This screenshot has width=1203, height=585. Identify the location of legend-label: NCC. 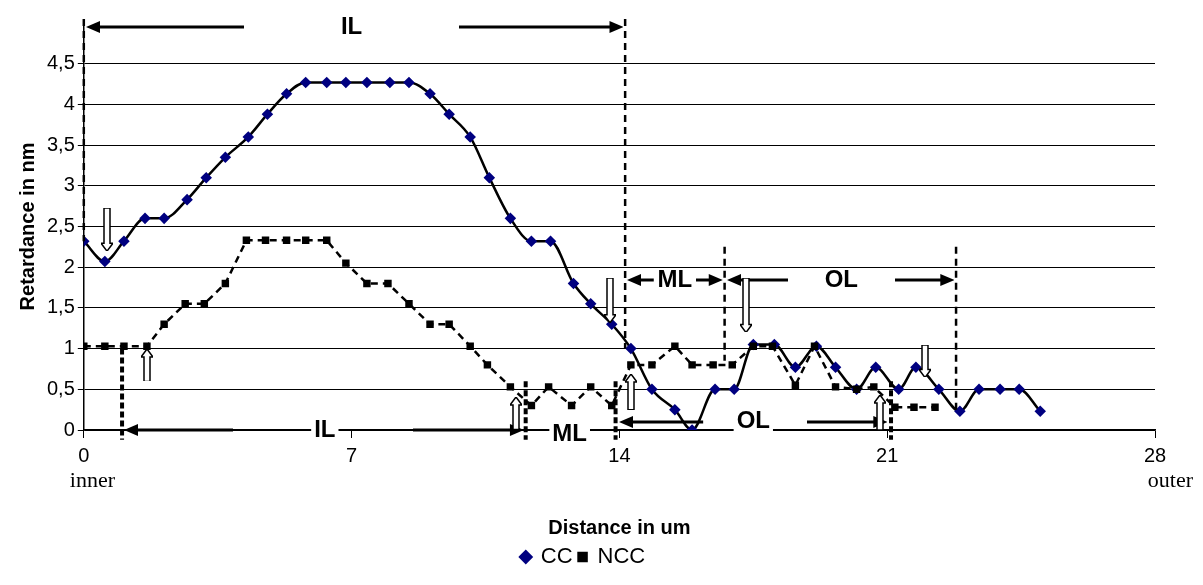
(621, 556).